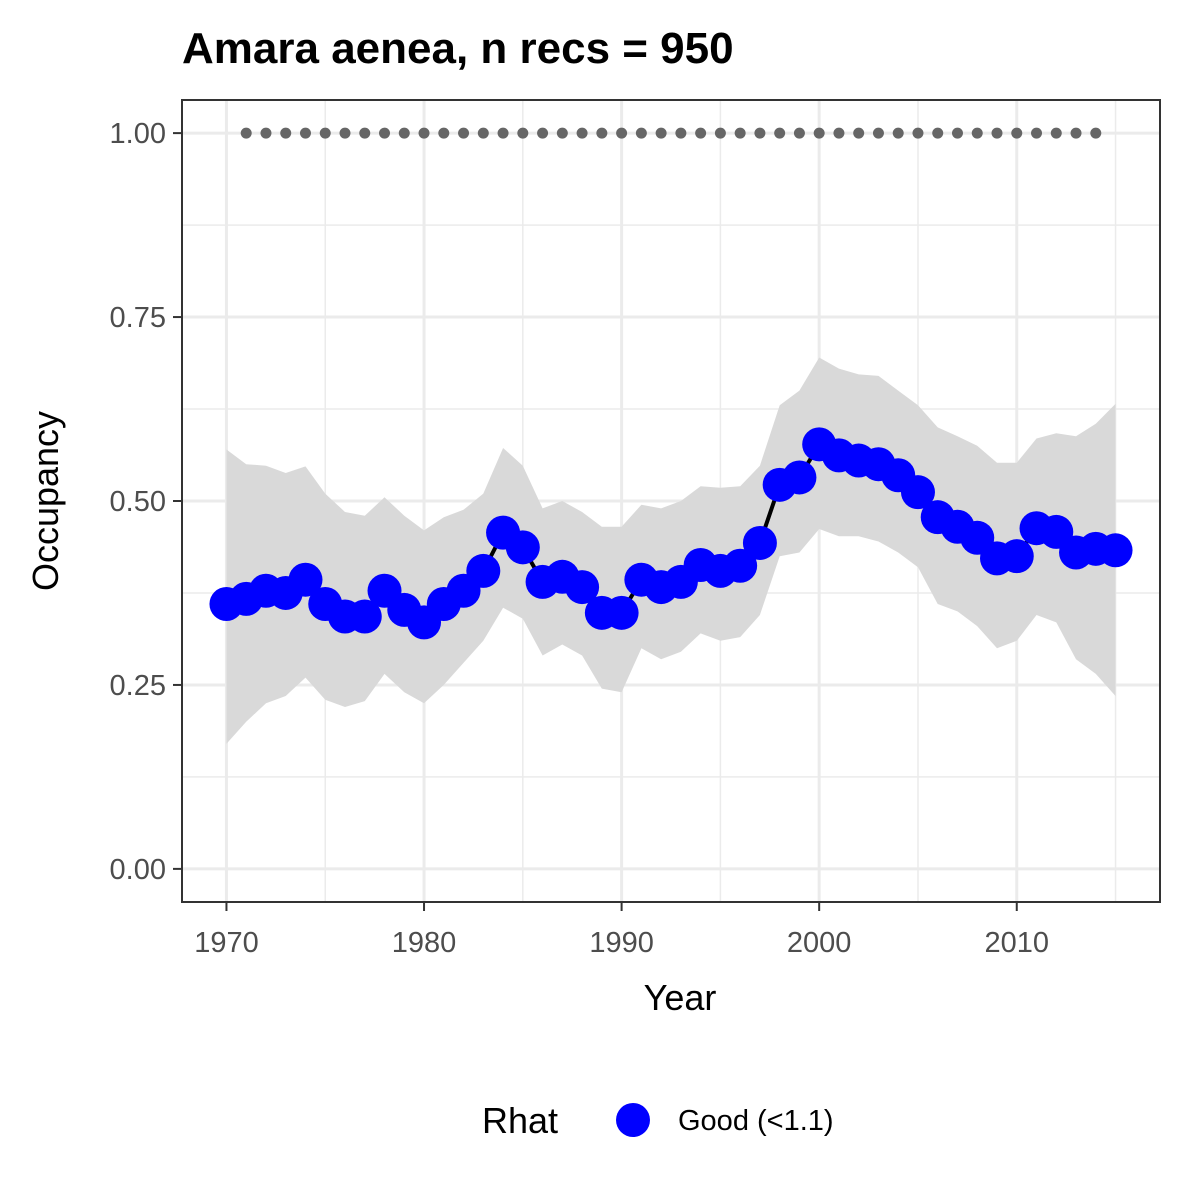 Image resolution: width=1200 pixels, height=1200 pixels. I want to click on y-axis: 0.00 0.25 0.50 0.75 1.00, so click(146, 502).